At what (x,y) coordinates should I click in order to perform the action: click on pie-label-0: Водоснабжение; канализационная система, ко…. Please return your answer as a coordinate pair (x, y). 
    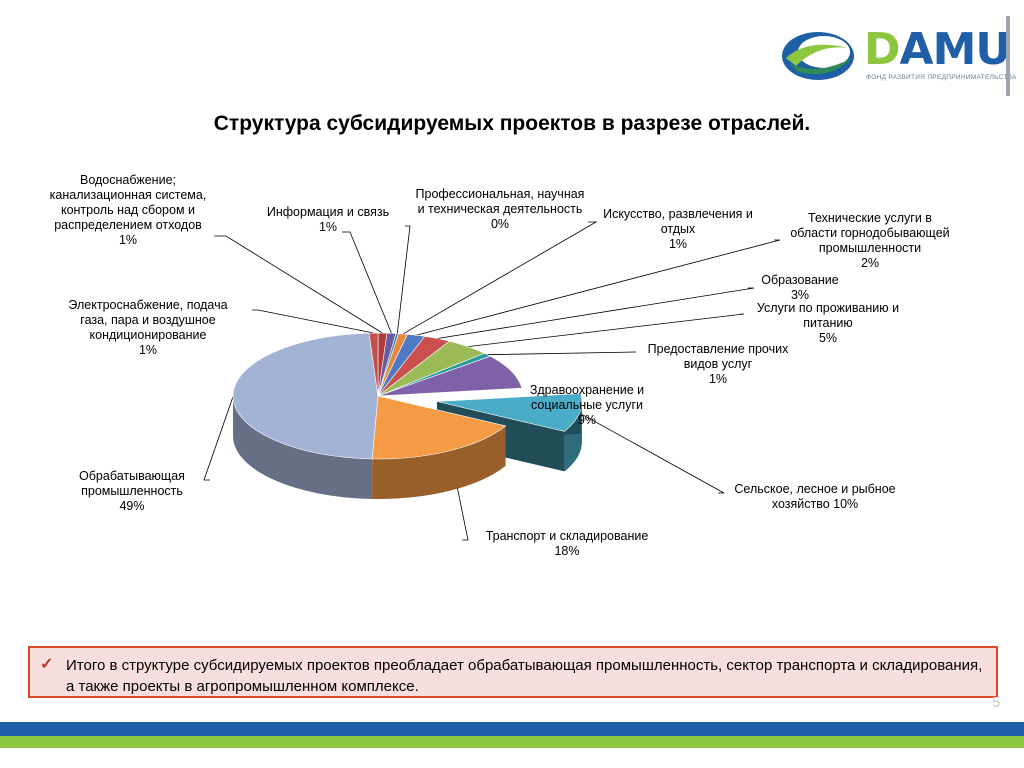
    Looking at the image, I should click on (128, 210).